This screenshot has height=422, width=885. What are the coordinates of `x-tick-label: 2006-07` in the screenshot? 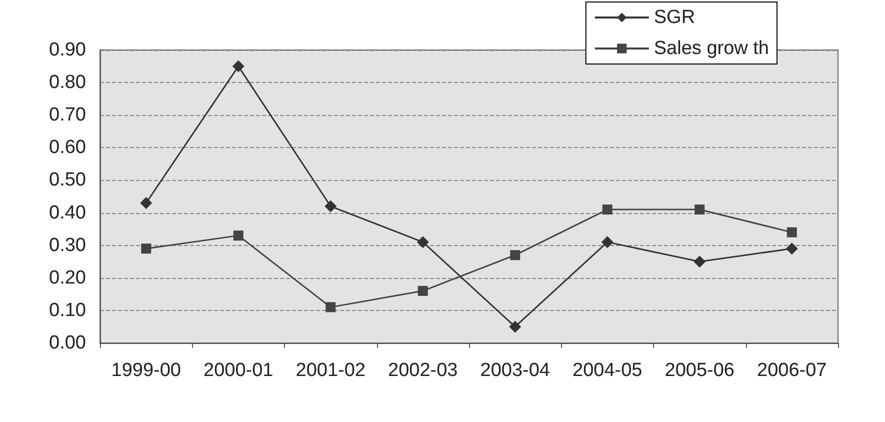 It's located at (792, 370).